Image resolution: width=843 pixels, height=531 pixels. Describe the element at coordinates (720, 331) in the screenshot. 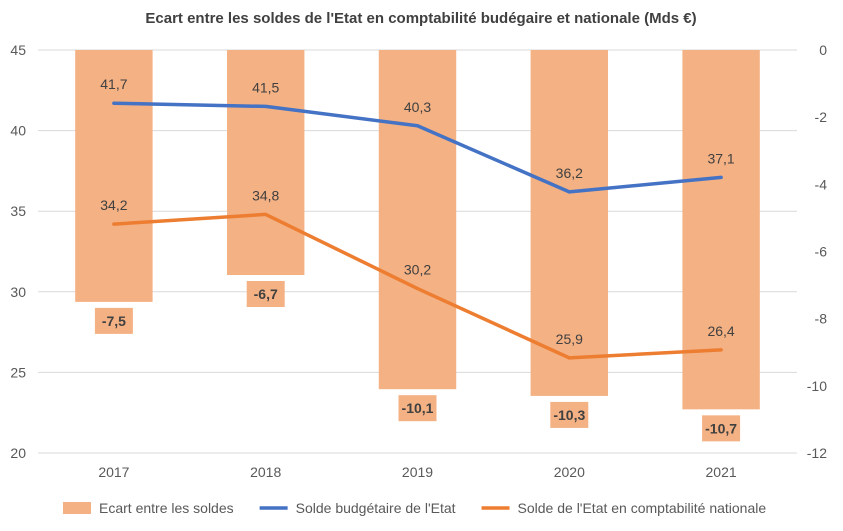

I see `line-data-label: 26,4` at that location.